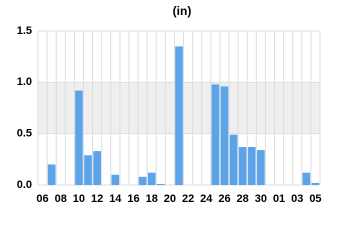 This screenshot has width=360, height=240. I want to click on y-tick-label: 1.5, so click(24, 31).